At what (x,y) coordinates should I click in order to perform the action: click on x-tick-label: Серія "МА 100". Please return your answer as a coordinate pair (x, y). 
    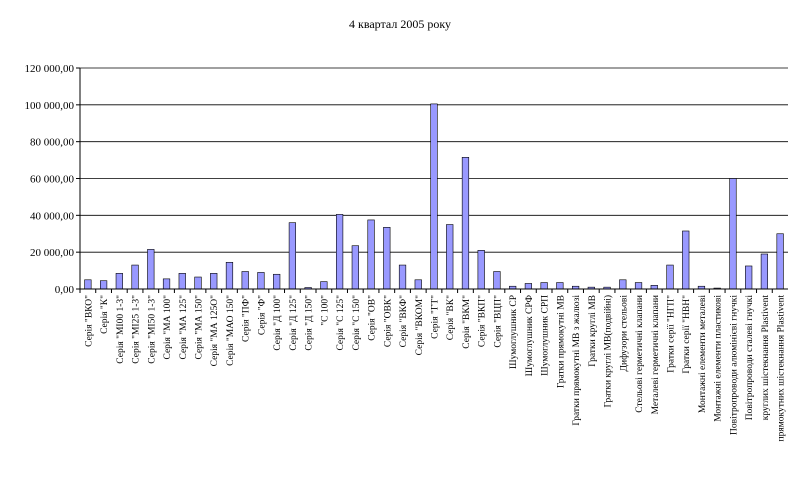
    Looking at the image, I should click on (168, 327).